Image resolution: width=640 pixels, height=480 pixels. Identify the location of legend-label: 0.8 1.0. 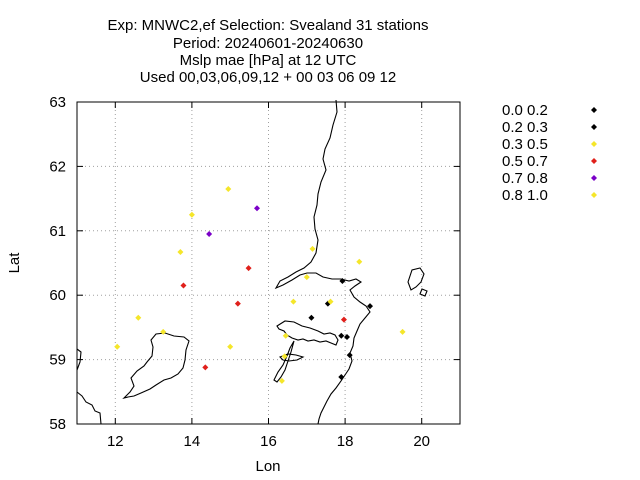
(525, 195).